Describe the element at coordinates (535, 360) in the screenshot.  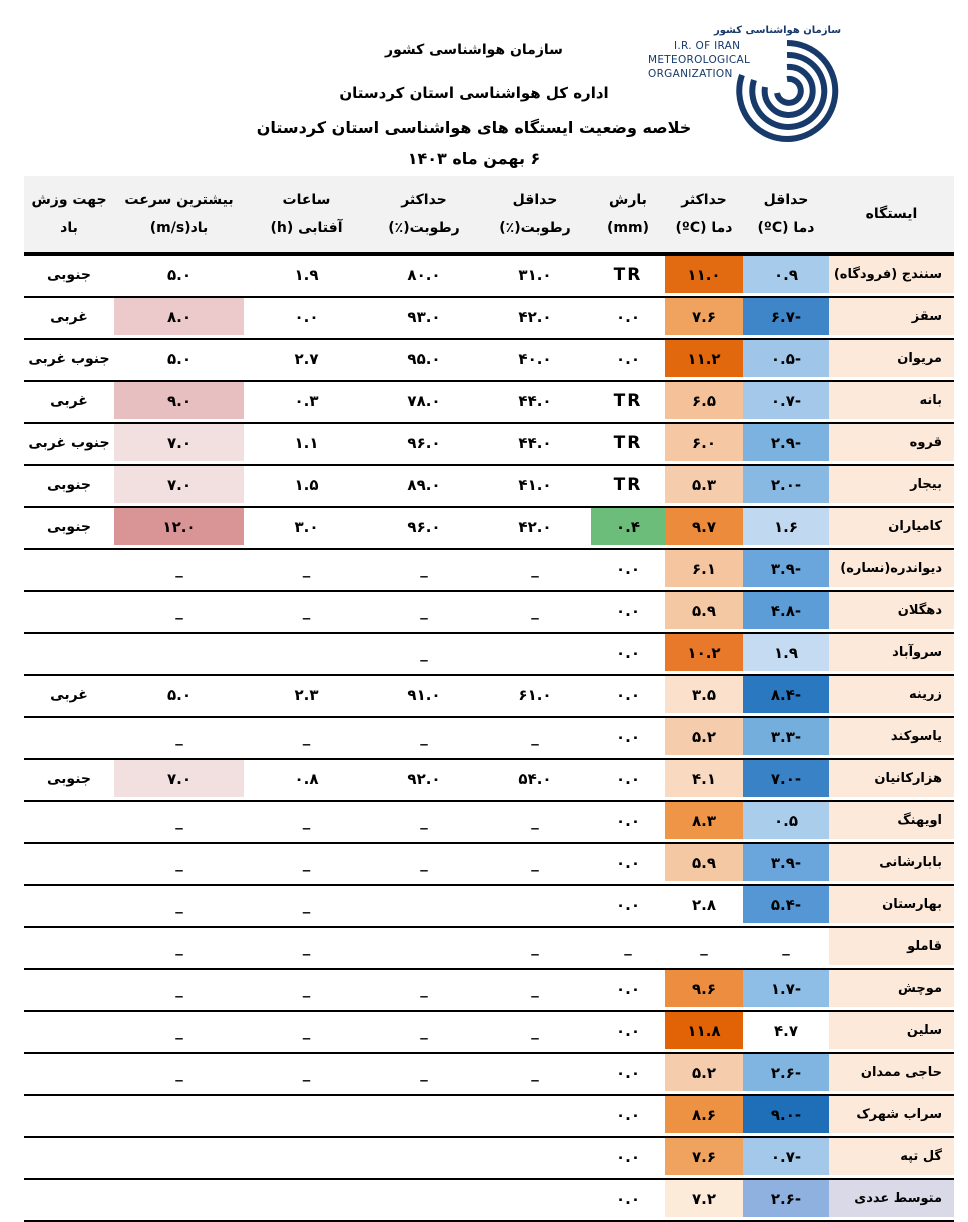
I see `hmin-cell: ۴۰.۰` at that location.